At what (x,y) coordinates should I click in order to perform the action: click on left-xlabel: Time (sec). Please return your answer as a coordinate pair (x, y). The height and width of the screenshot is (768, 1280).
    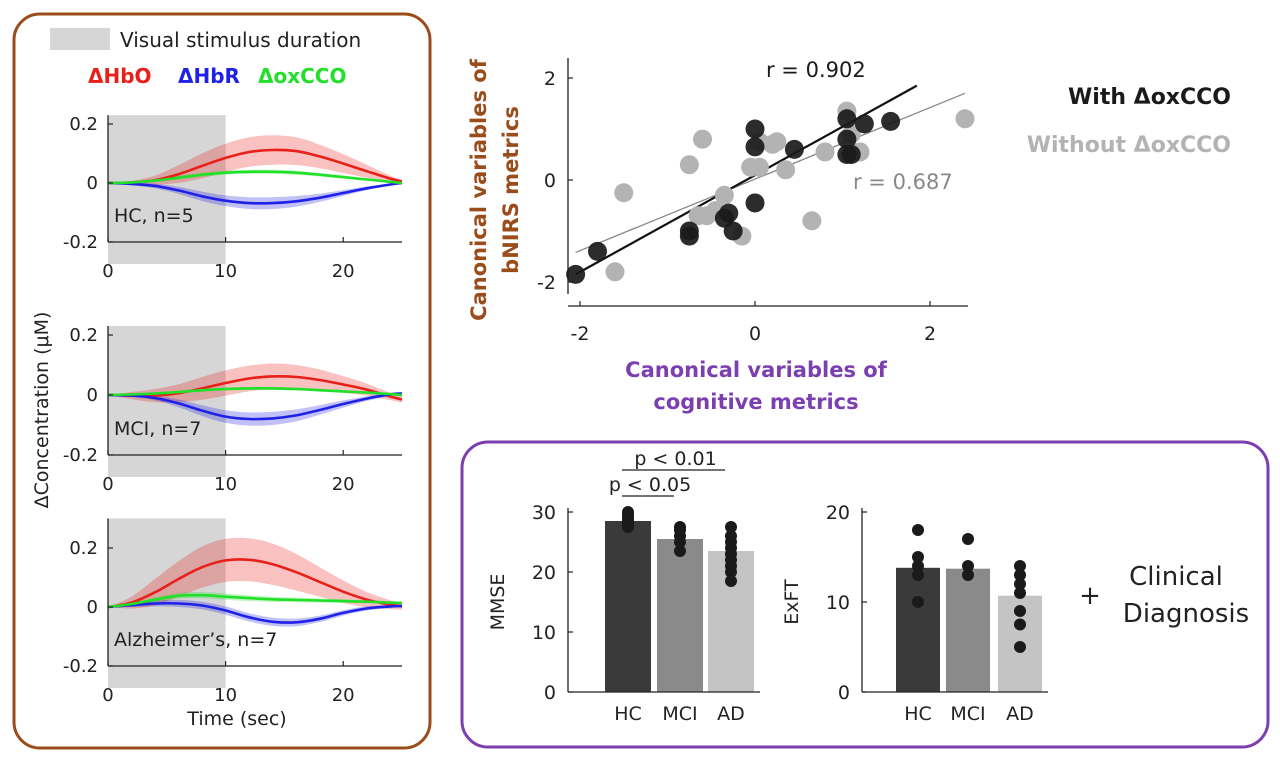
    Looking at the image, I should click on (236, 719).